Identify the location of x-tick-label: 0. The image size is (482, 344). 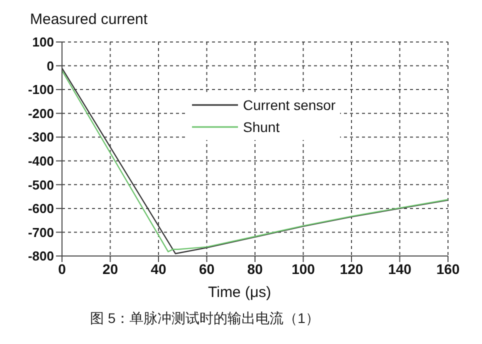
(62, 268).